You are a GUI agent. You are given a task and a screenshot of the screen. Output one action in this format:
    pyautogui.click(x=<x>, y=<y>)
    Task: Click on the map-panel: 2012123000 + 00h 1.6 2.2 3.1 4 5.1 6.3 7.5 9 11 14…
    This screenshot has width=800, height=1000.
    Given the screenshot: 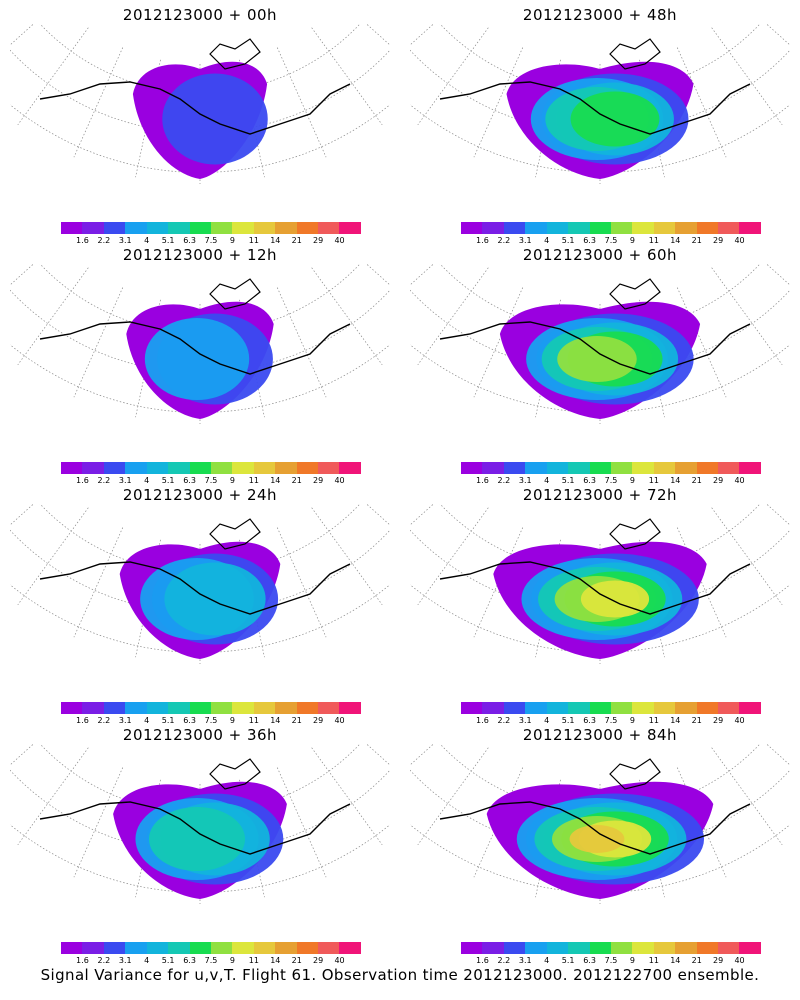 What is the action you would take?
    pyautogui.click(x=200, y=122)
    